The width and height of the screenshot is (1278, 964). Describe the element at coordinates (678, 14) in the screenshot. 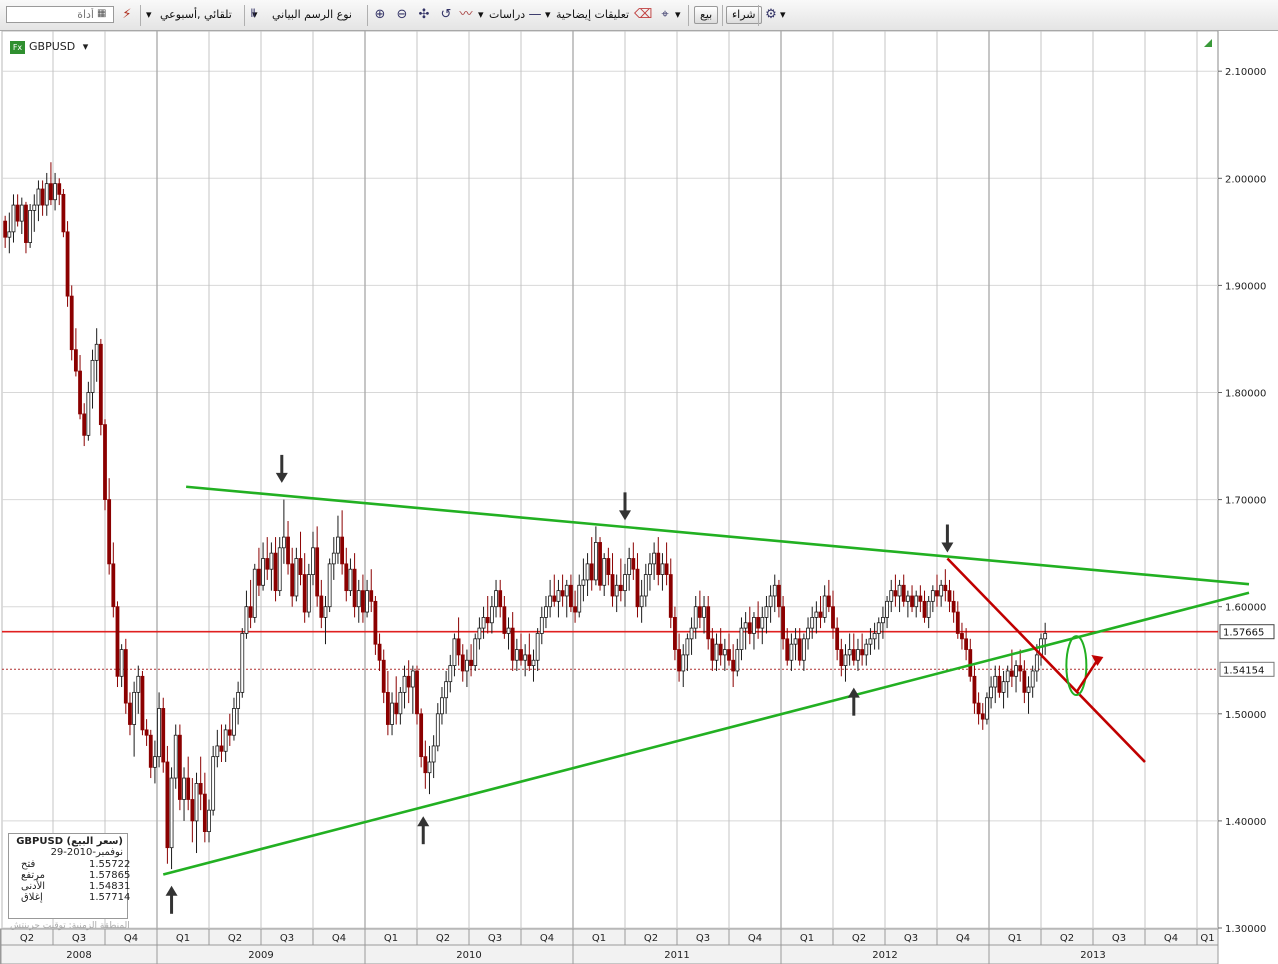

I see `crosshair-dropdown-arrow: ▾` at that location.